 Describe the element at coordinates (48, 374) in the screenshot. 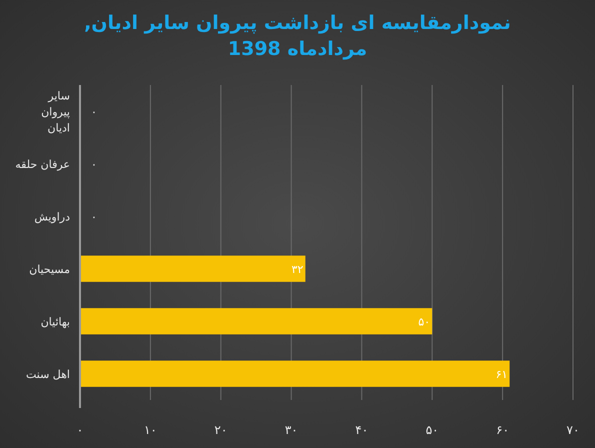

I see `y-tick-label: اهل سنت` at that location.